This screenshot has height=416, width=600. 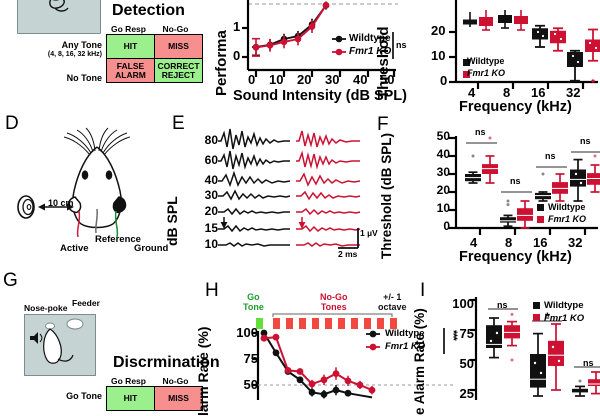 I want to click on panel-c-legend-square-wildtype, so click(x=466, y=62).